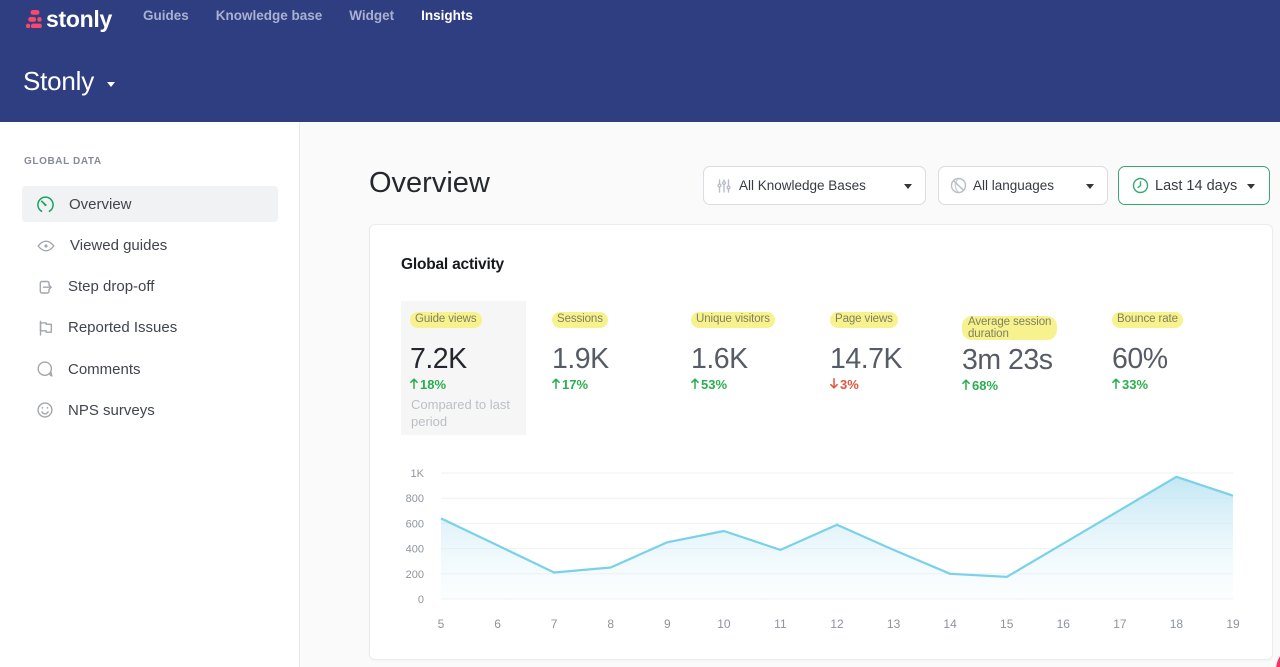  What do you see at coordinates (724, 624) in the screenshot?
I see `svg-text: 10` at bounding box center [724, 624].